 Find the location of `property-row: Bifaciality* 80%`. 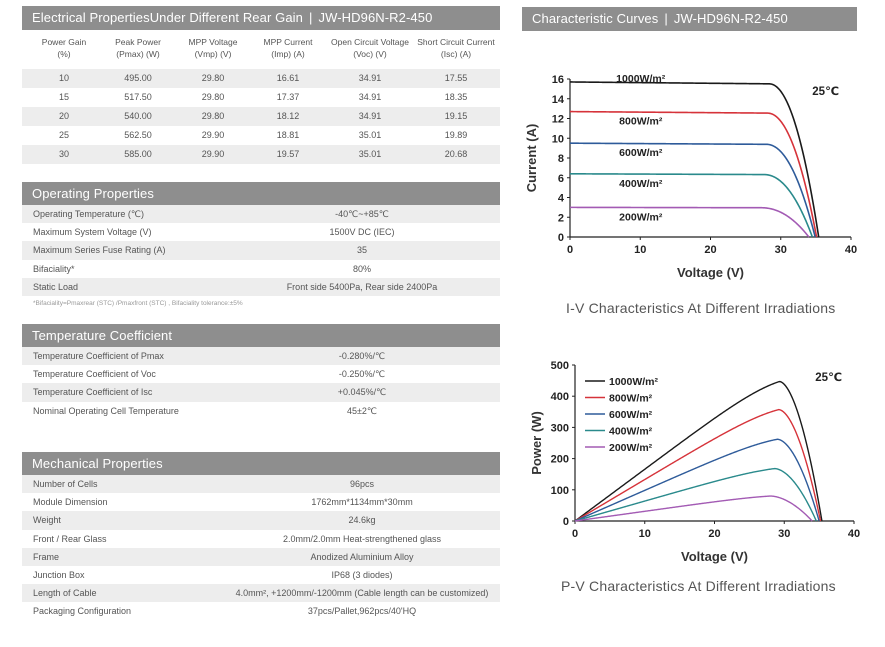

property-row: Bifaciality* 80% is located at coordinates (261, 269).